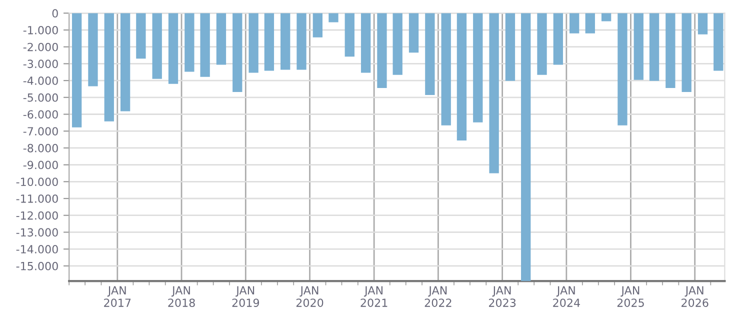  Describe the element at coordinates (40, 30) in the screenshot. I see `y-tick-label: -1.000` at that location.